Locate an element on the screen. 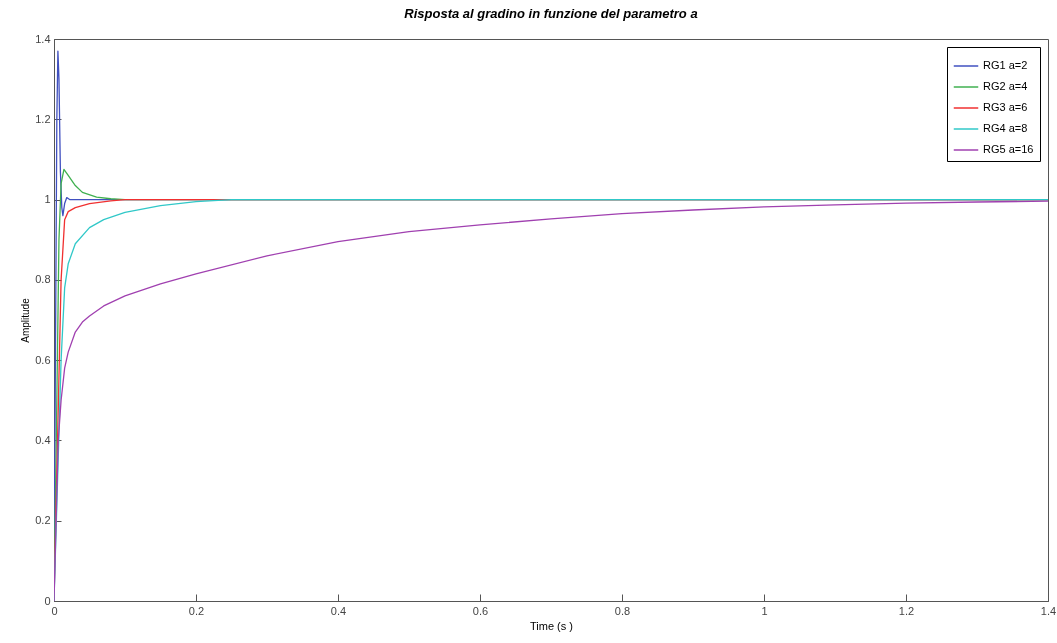 The image size is (1057, 643). x-tick-label: 0.4 is located at coordinates (338, 610).